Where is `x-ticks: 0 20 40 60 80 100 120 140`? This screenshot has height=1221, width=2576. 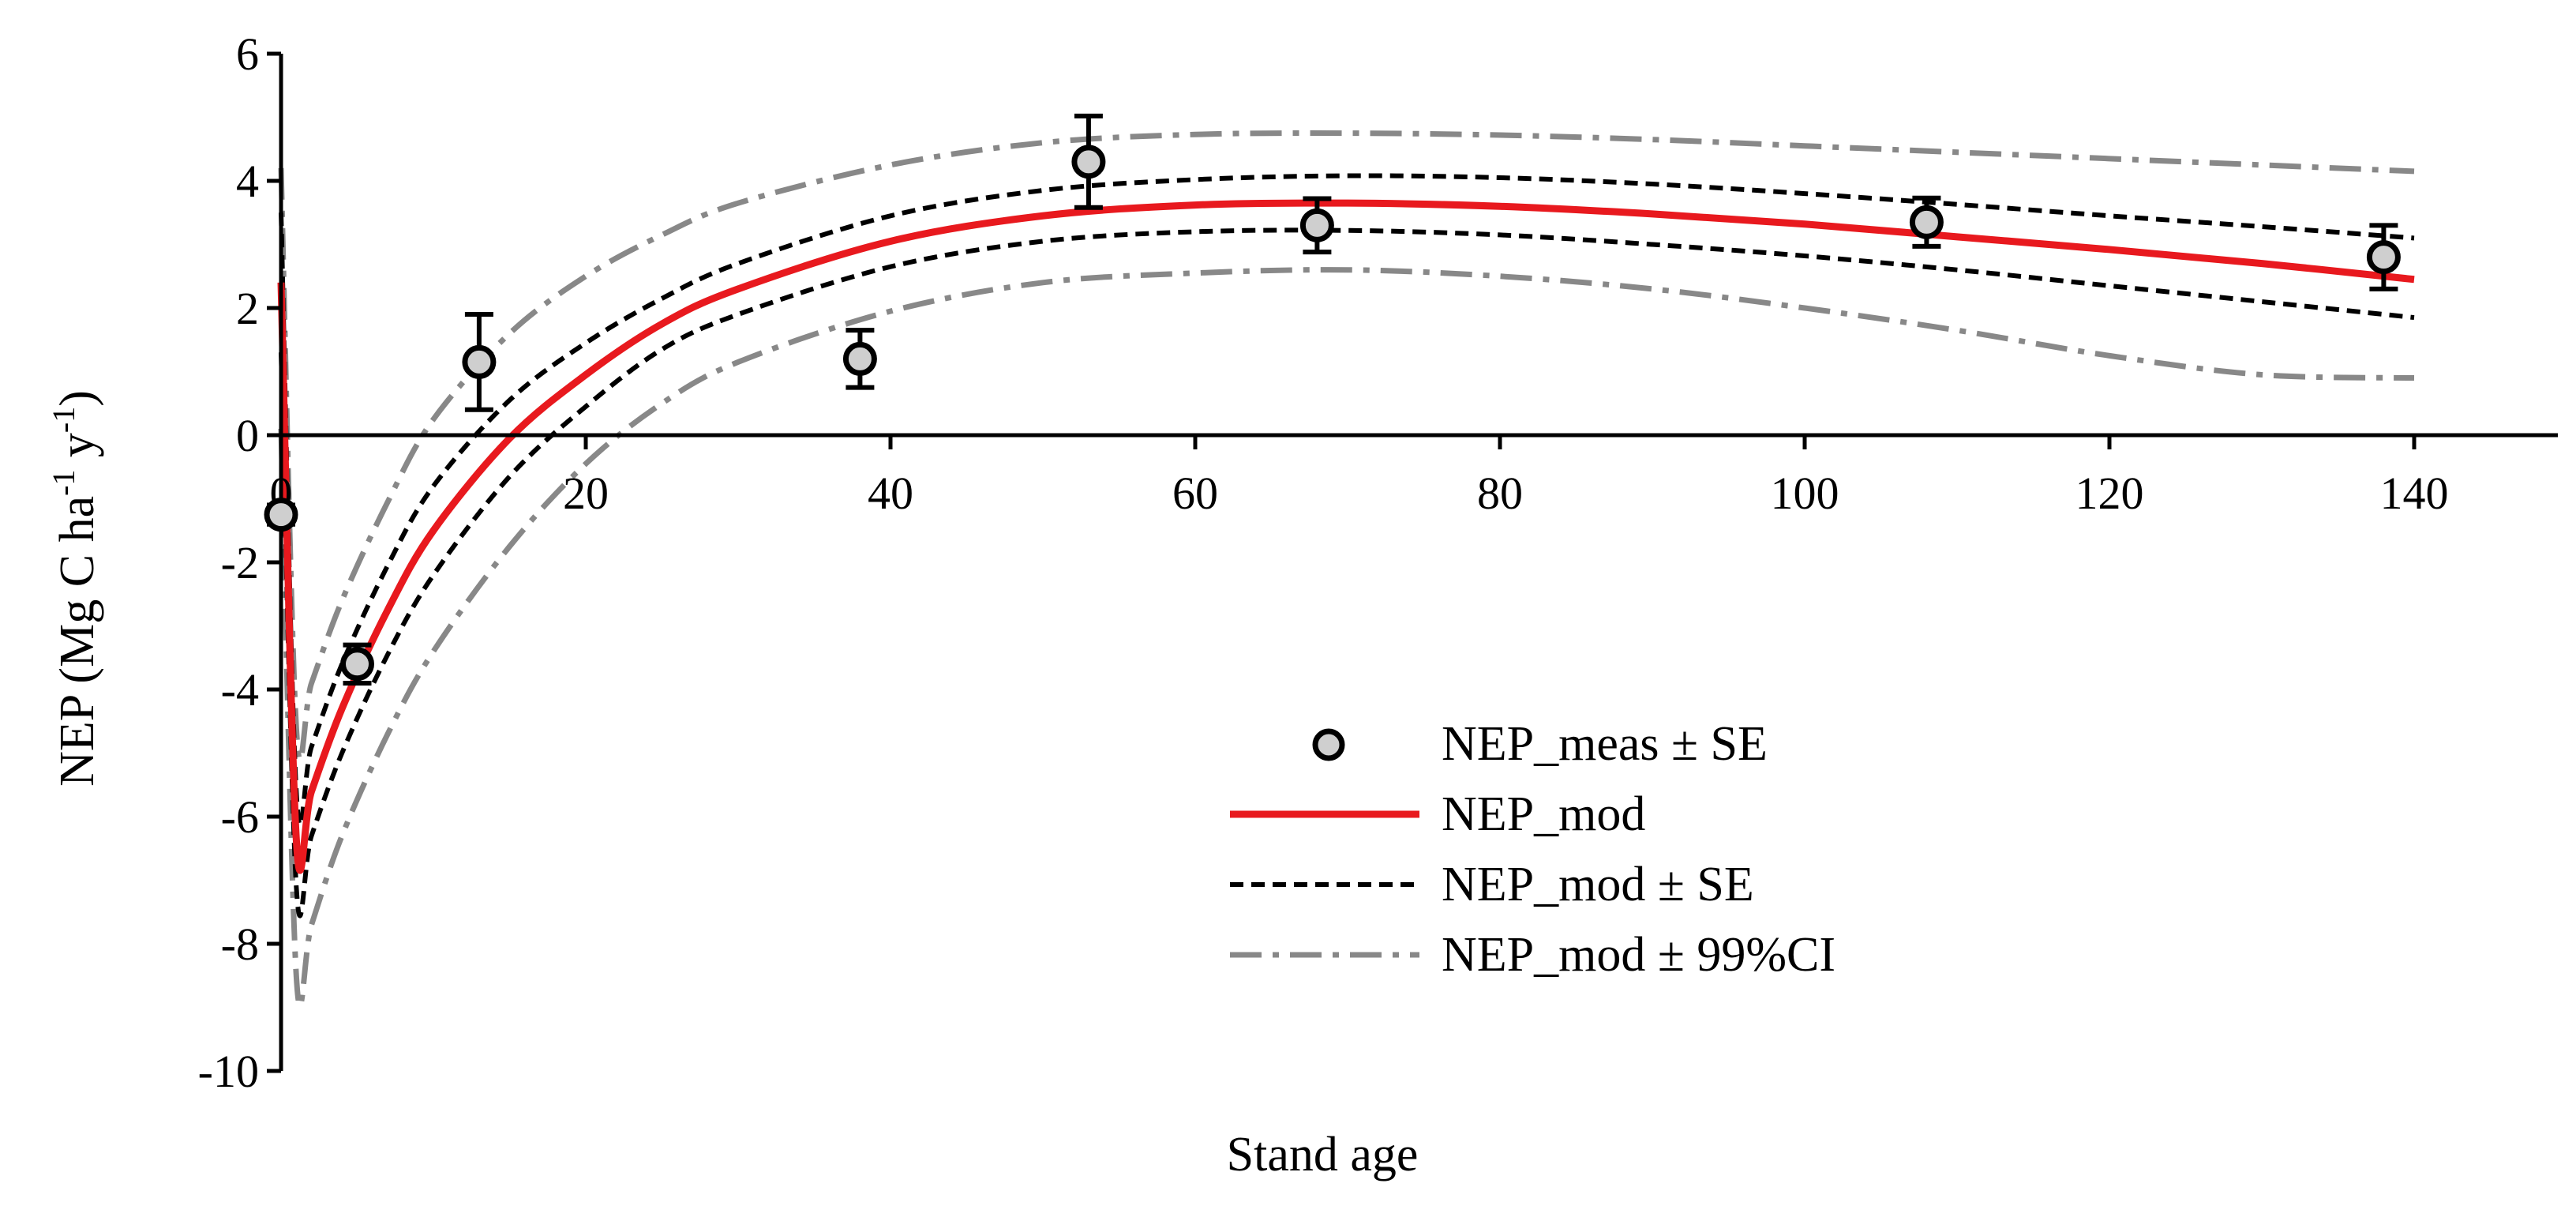
x-ticks: 0 20 40 60 80 100 120 140 is located at coordinates (1359, 477).